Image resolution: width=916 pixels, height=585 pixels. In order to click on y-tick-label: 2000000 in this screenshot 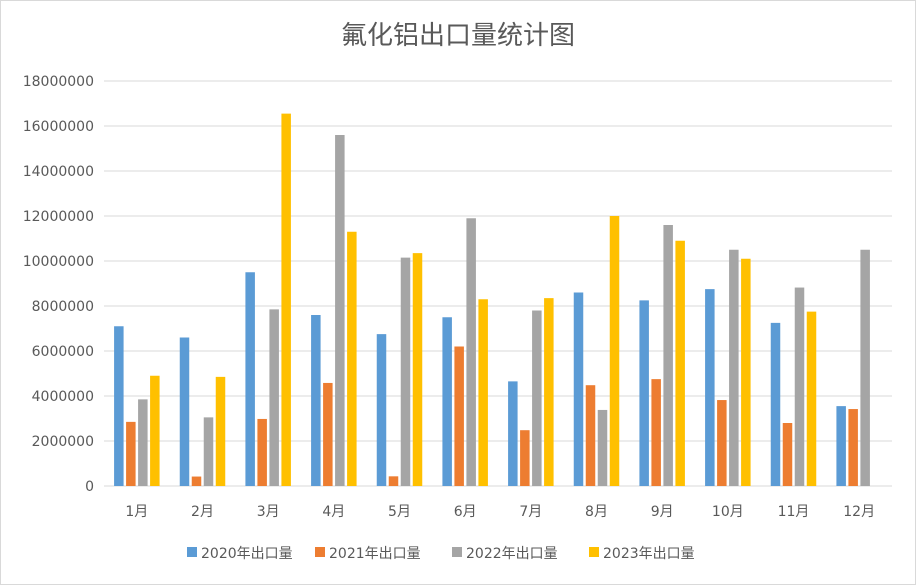, I will do `click(63, 442)`.